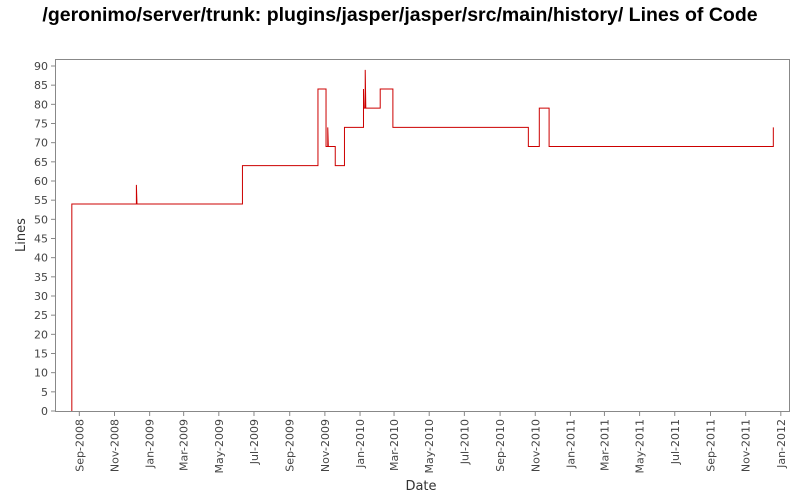 Image resolution: width=800 pixels, height=500 pixels. I want to click on x-tick-label: Sep-2010, so click(500, 445).